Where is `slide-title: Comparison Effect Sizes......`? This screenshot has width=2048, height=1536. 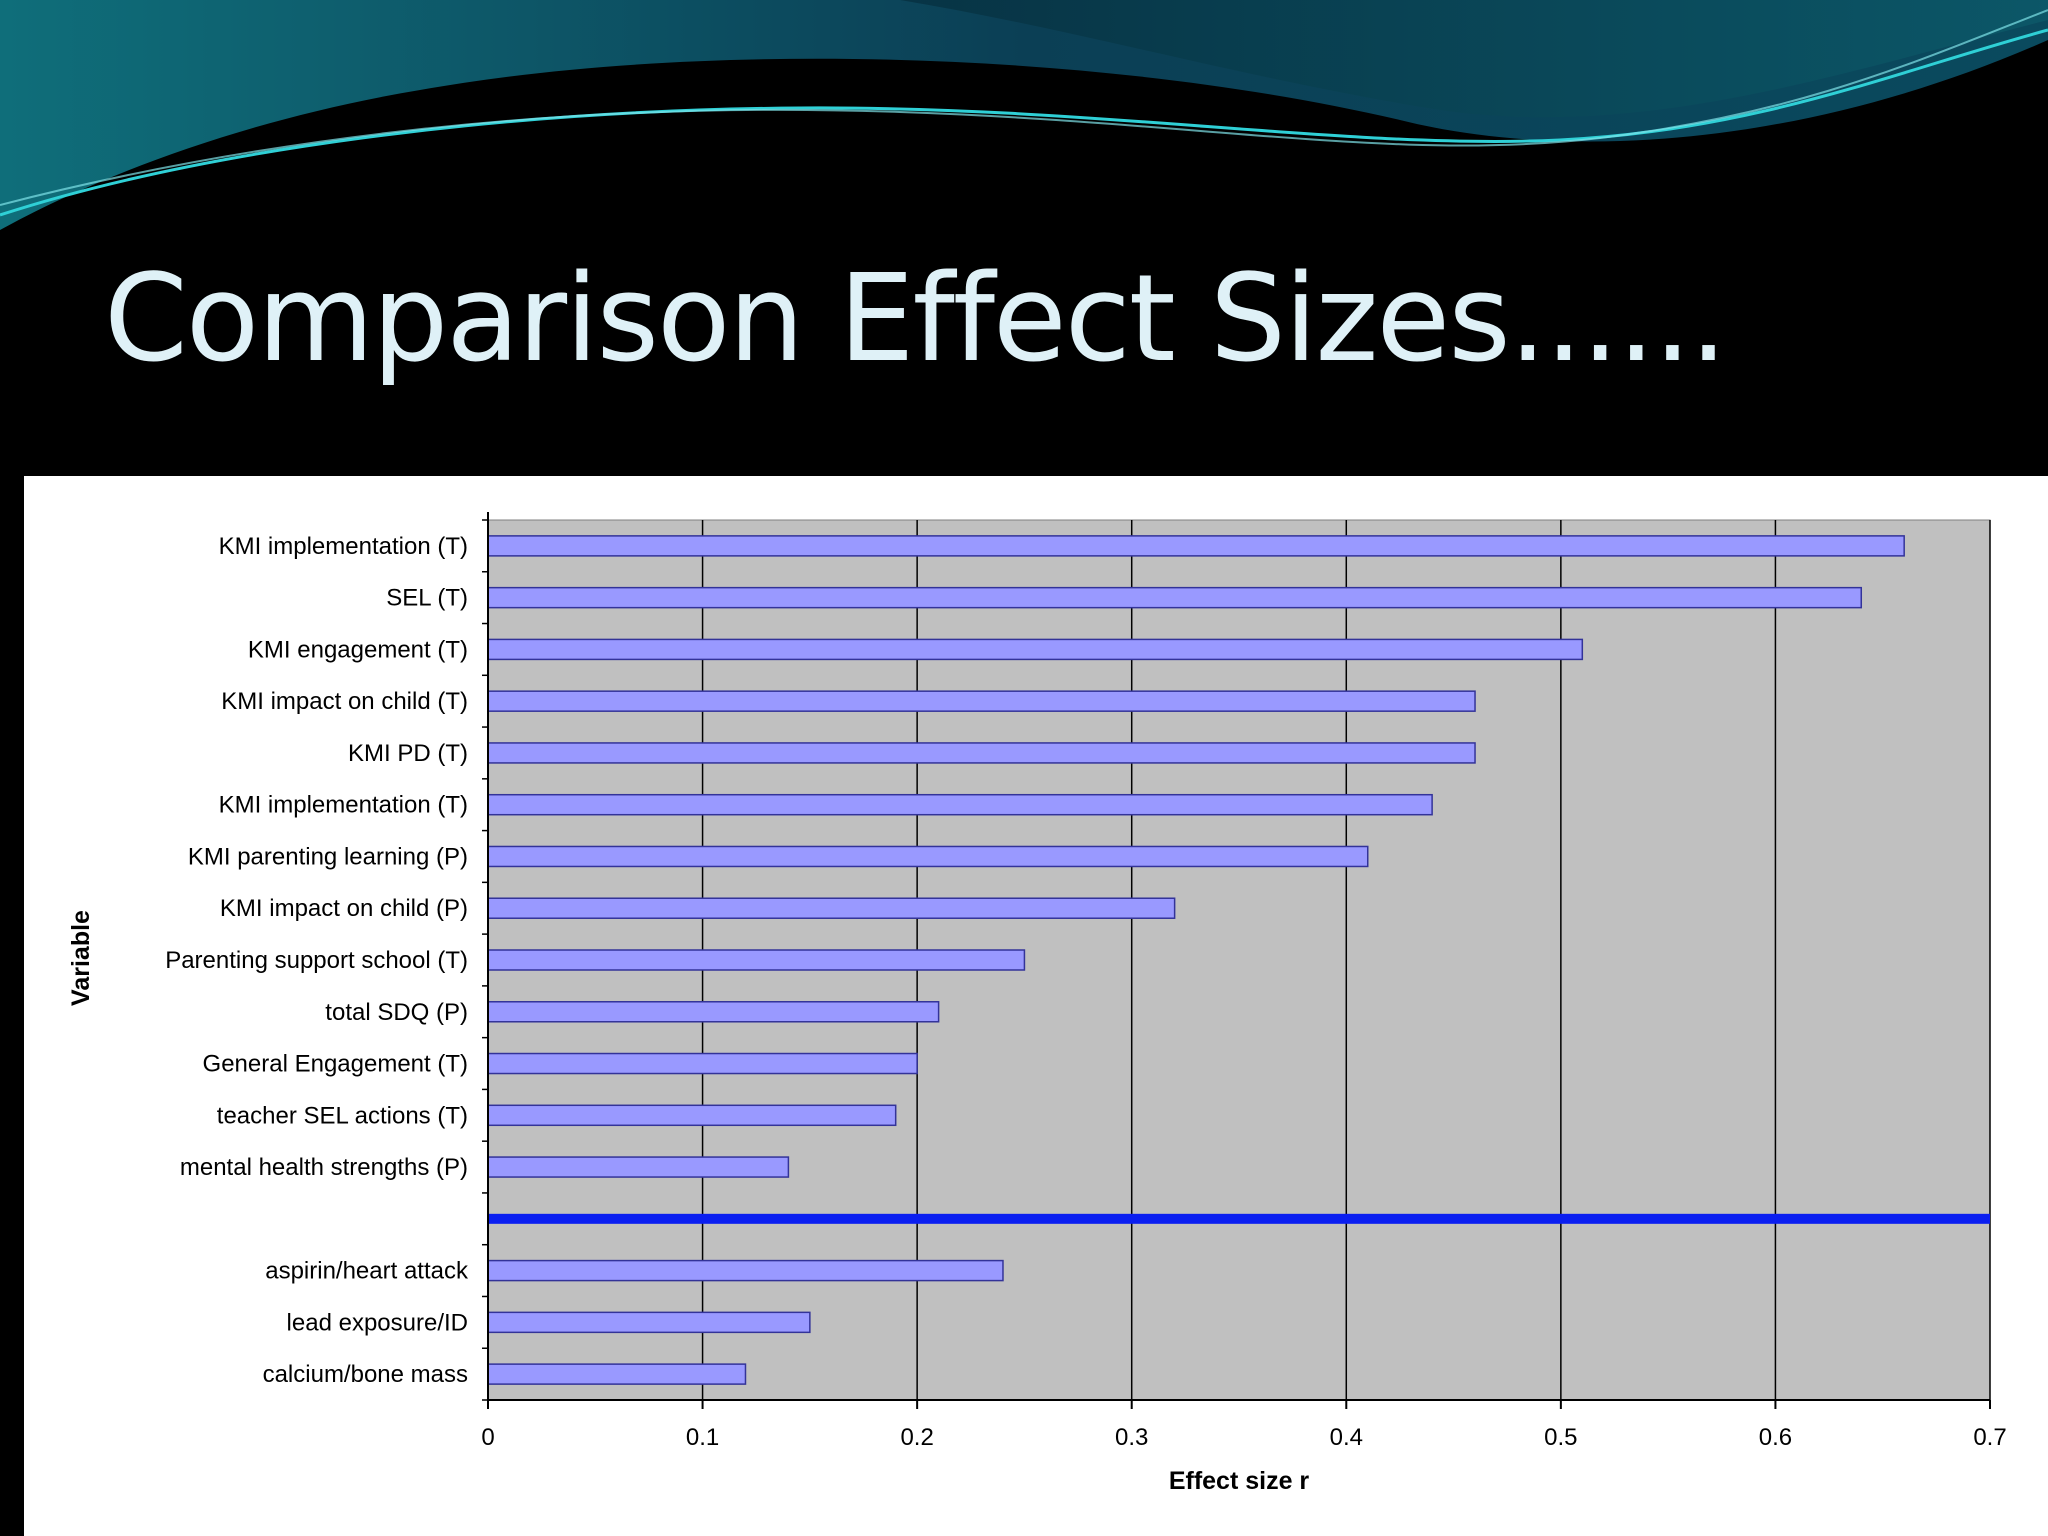 slide-title: Comparison Effect Sizes...... is located at coordinates (916, 319).